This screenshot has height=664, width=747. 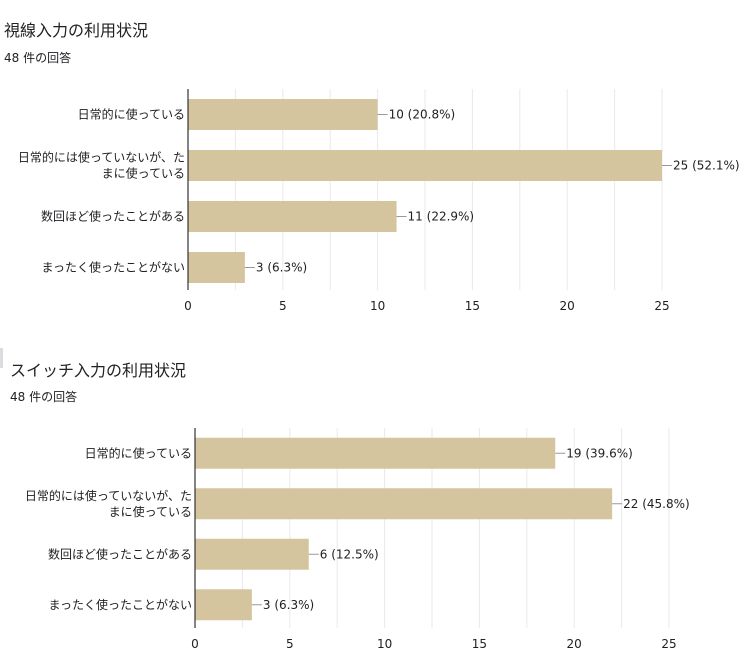 I want to click on chart-title: 視線入力の利用状況, so click(x=76, y=30).